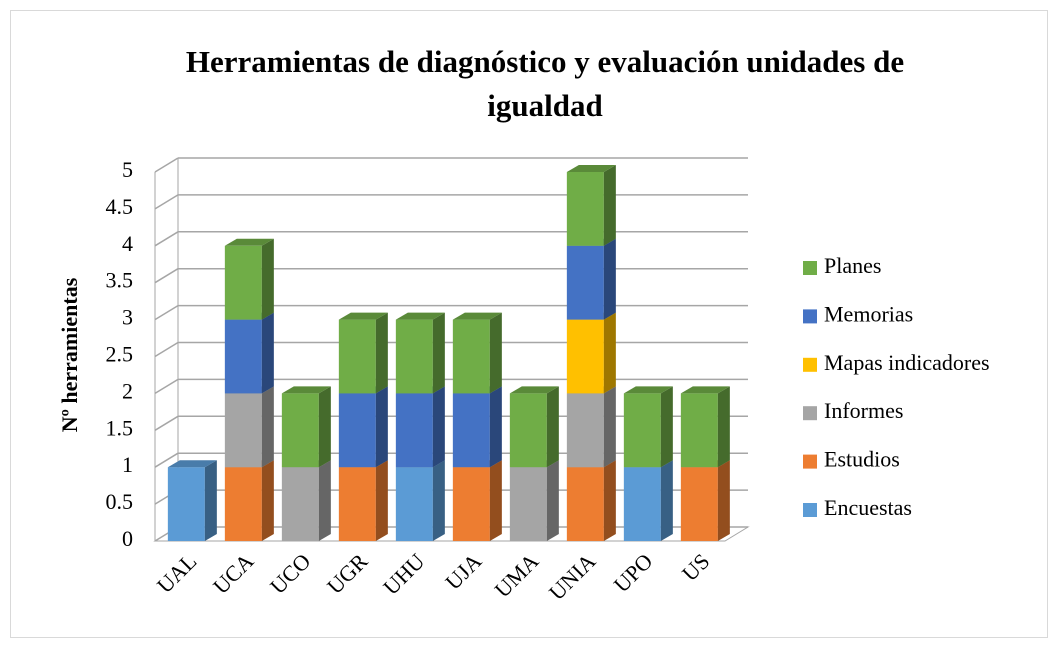 This screenshot has width=1059, height=648. What do you see at coordinates (120, 354) in the screenshot?
I see `y-tick-label: 2.5` at bounding box center [120, 354].